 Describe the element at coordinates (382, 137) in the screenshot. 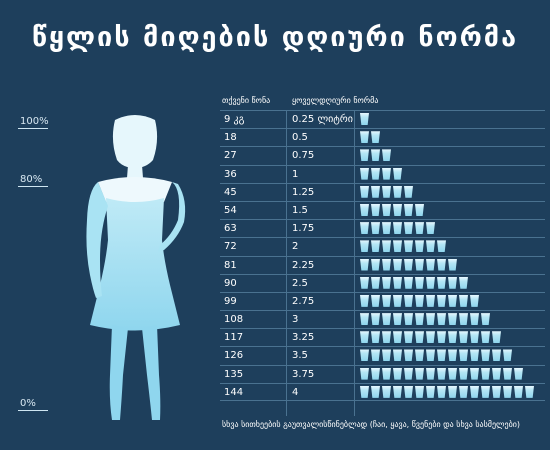

I see `table-row: 18 0.5` at that location.